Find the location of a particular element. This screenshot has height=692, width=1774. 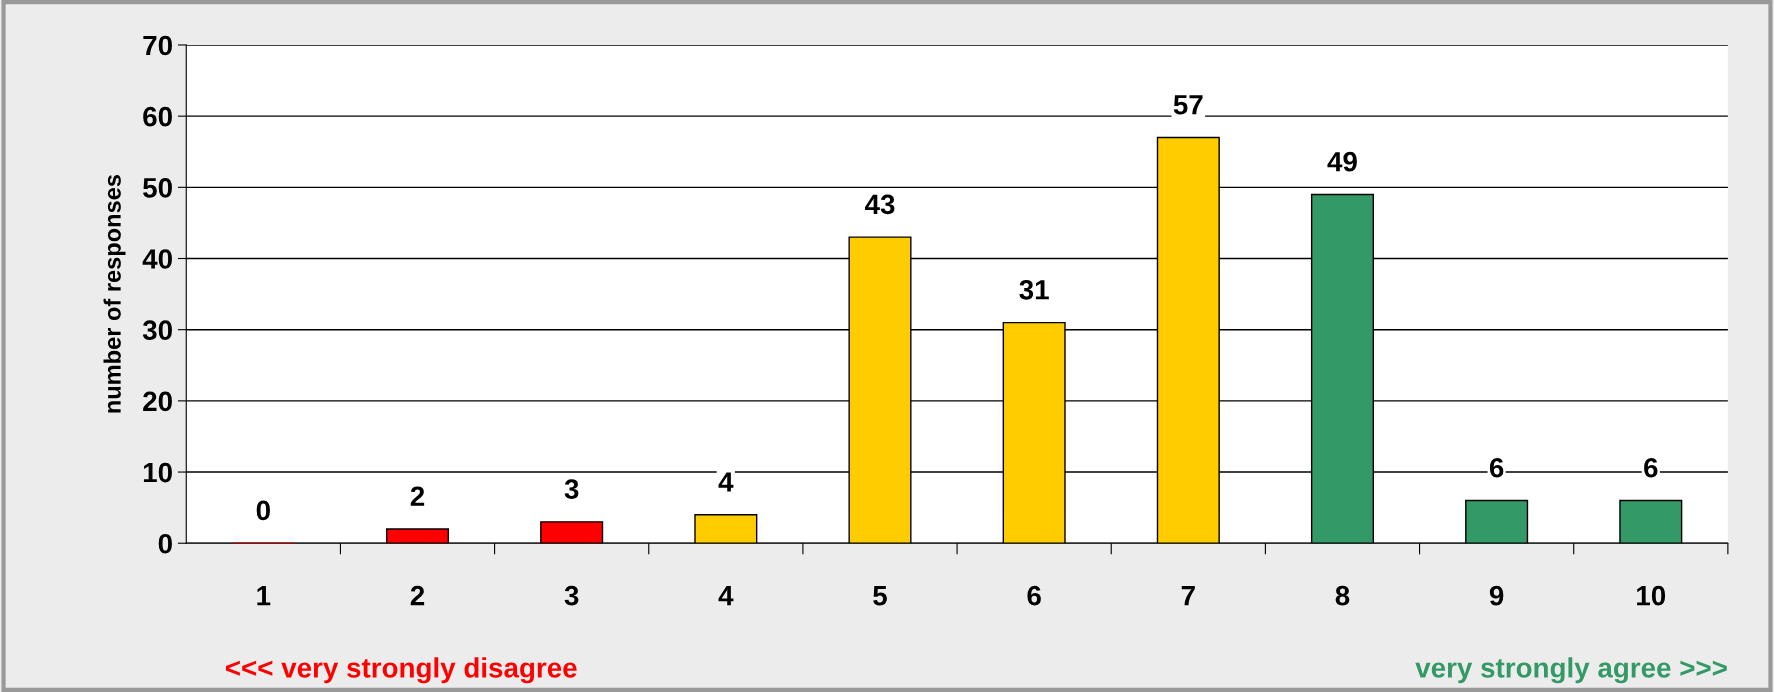

y-axis-title: number of responses is located at coordinates (114, 294).